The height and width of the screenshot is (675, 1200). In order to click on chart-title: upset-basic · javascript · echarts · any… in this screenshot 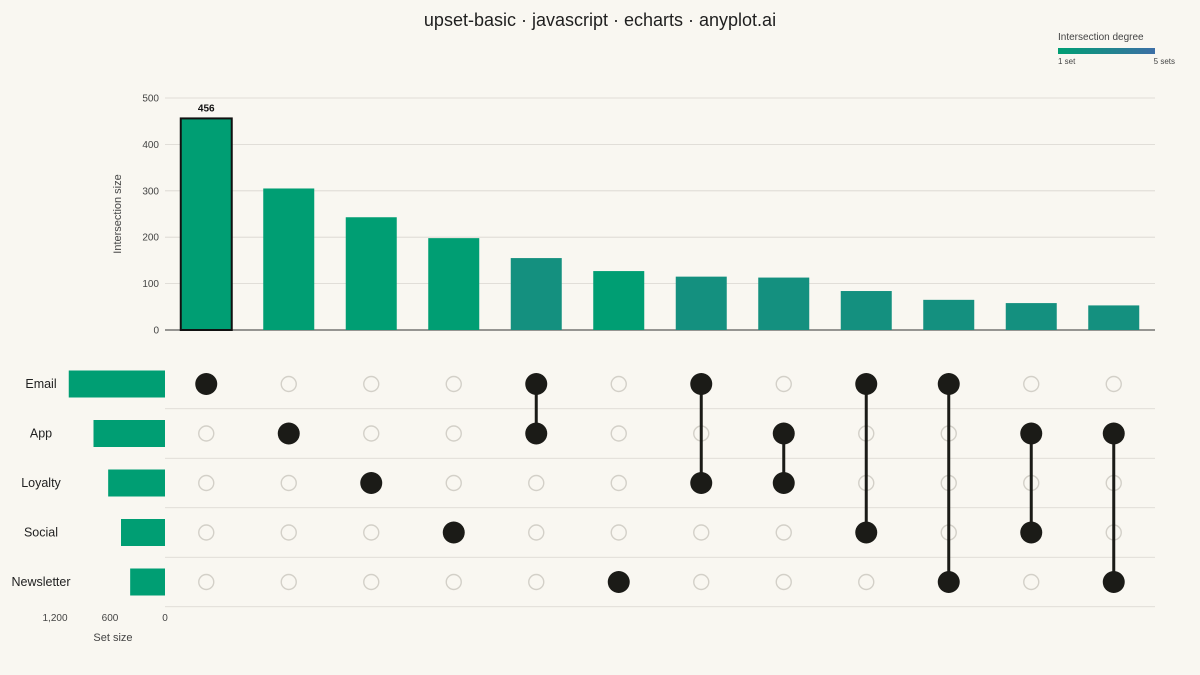, I will do `click(600, 20)`.